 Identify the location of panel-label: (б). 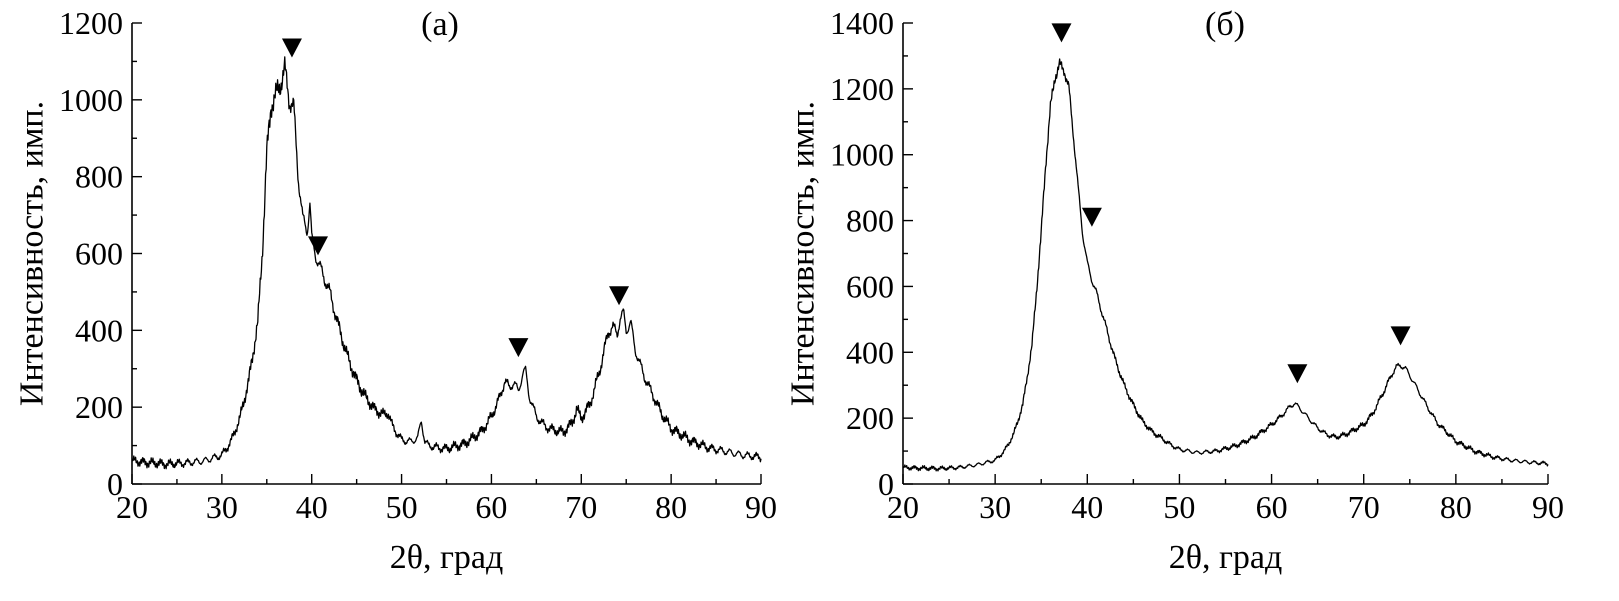
(1225, 24).